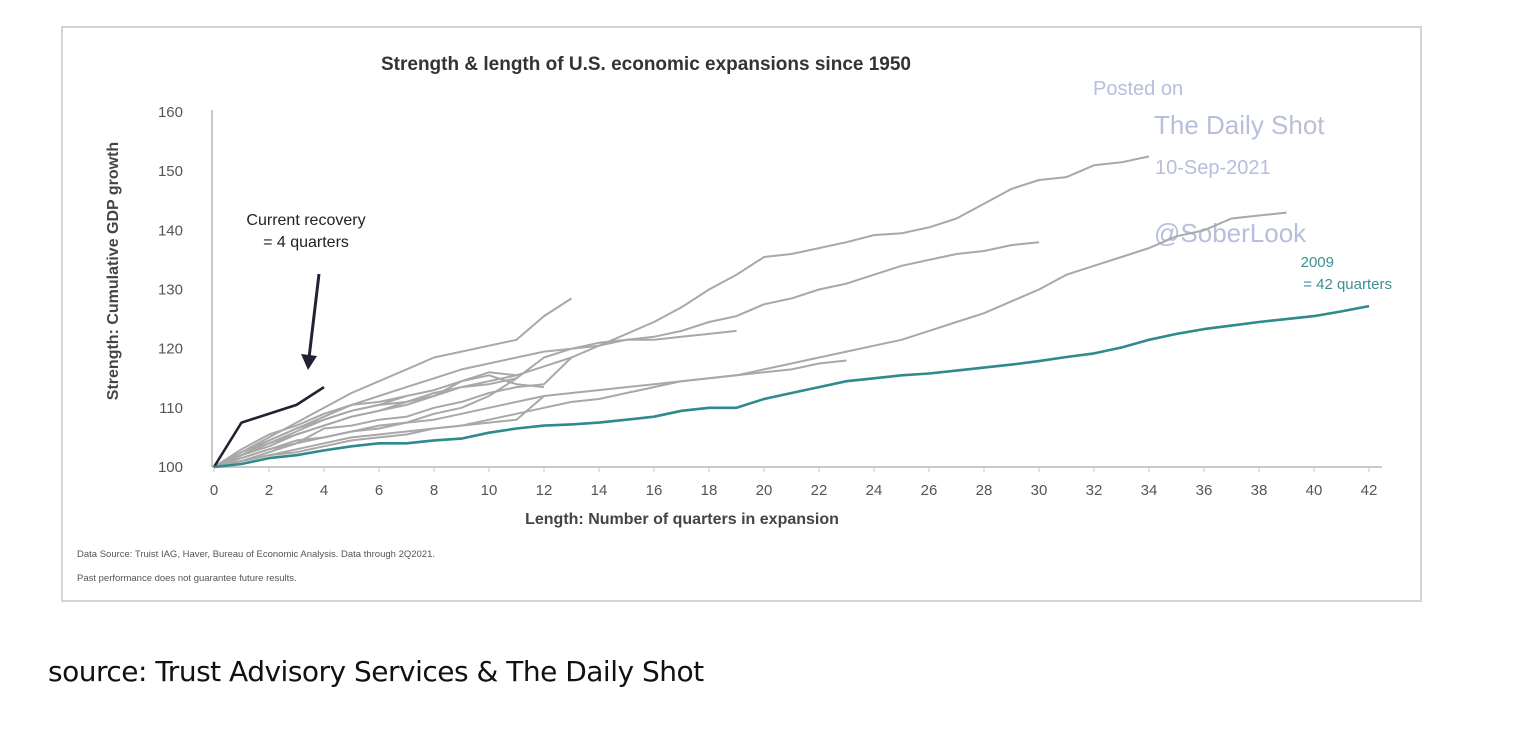  I want to click on 2009-annotation: 2009 = 42 quarters, so click(1346, 273).